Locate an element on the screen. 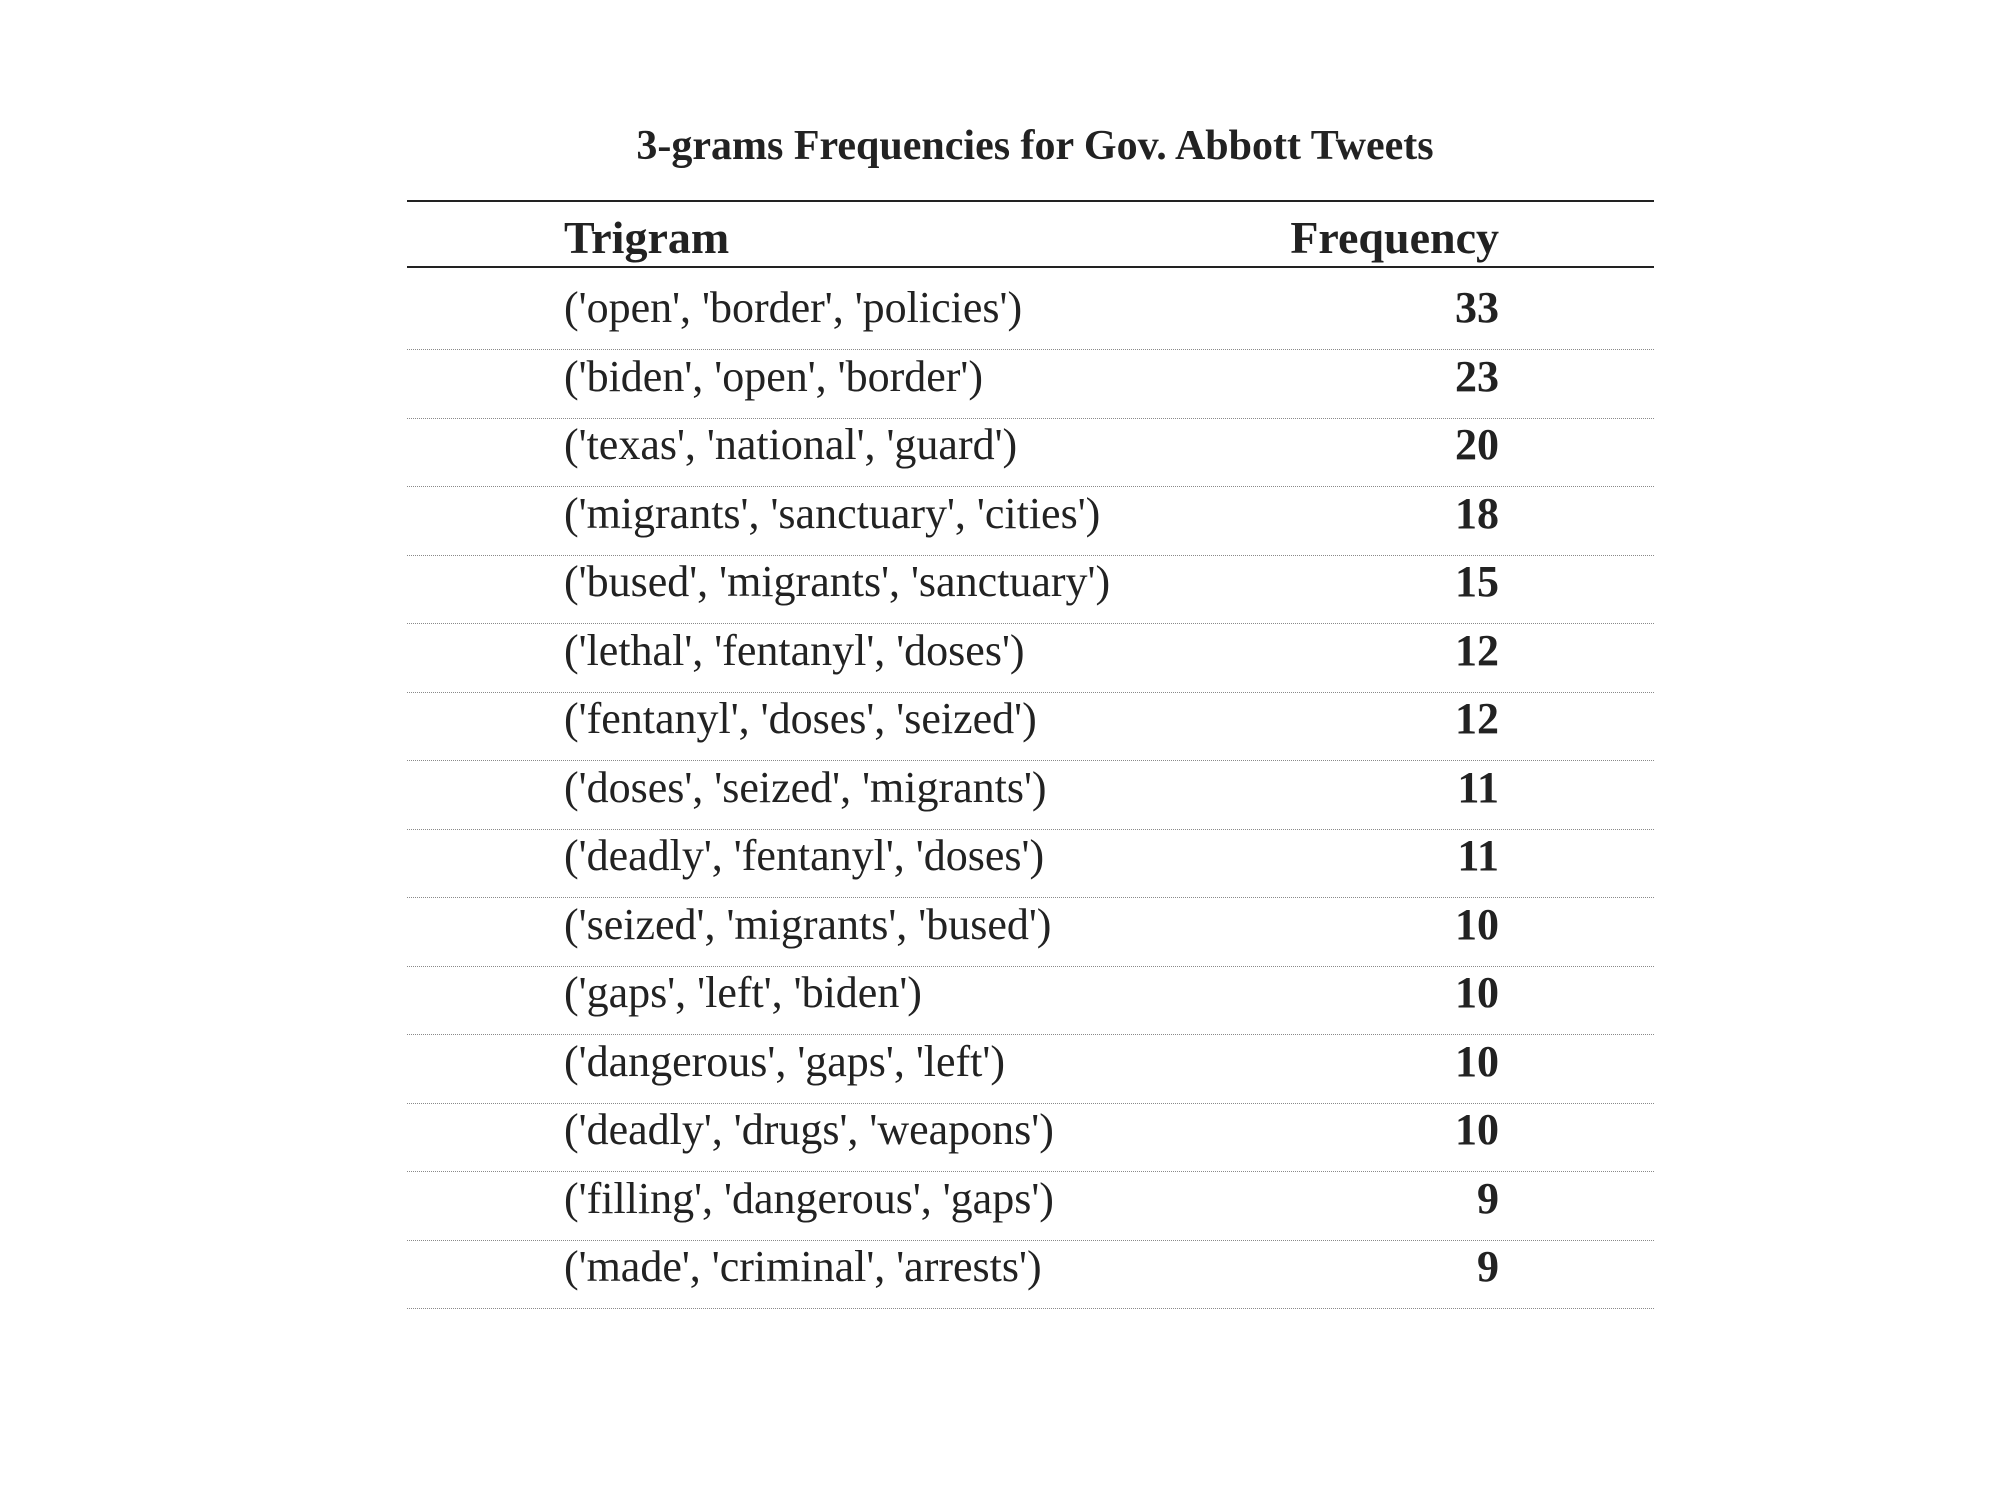  header-bottom-rule is located at coordinates (1030, 267).